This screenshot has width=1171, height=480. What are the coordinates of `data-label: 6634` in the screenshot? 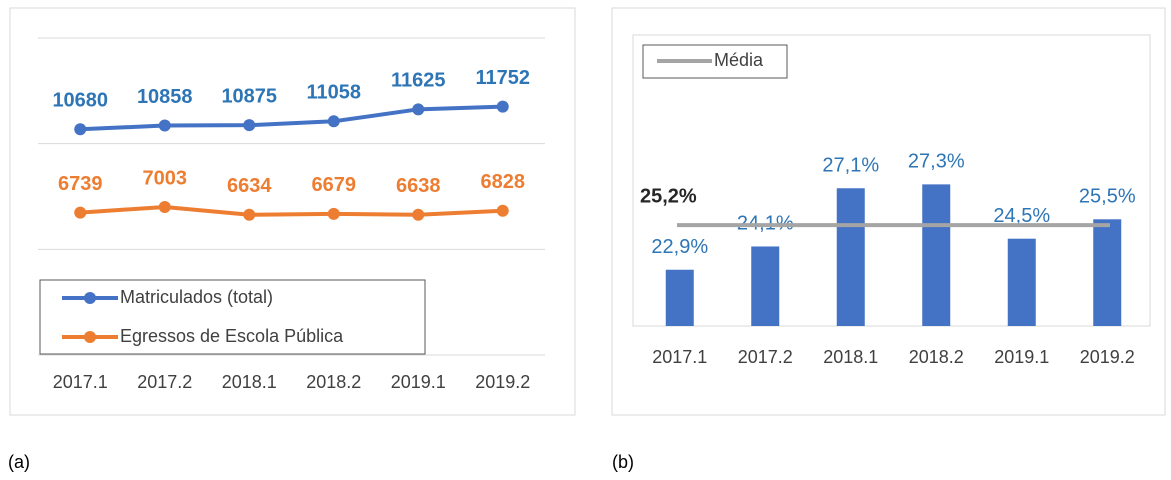 It's located at (249, 186).